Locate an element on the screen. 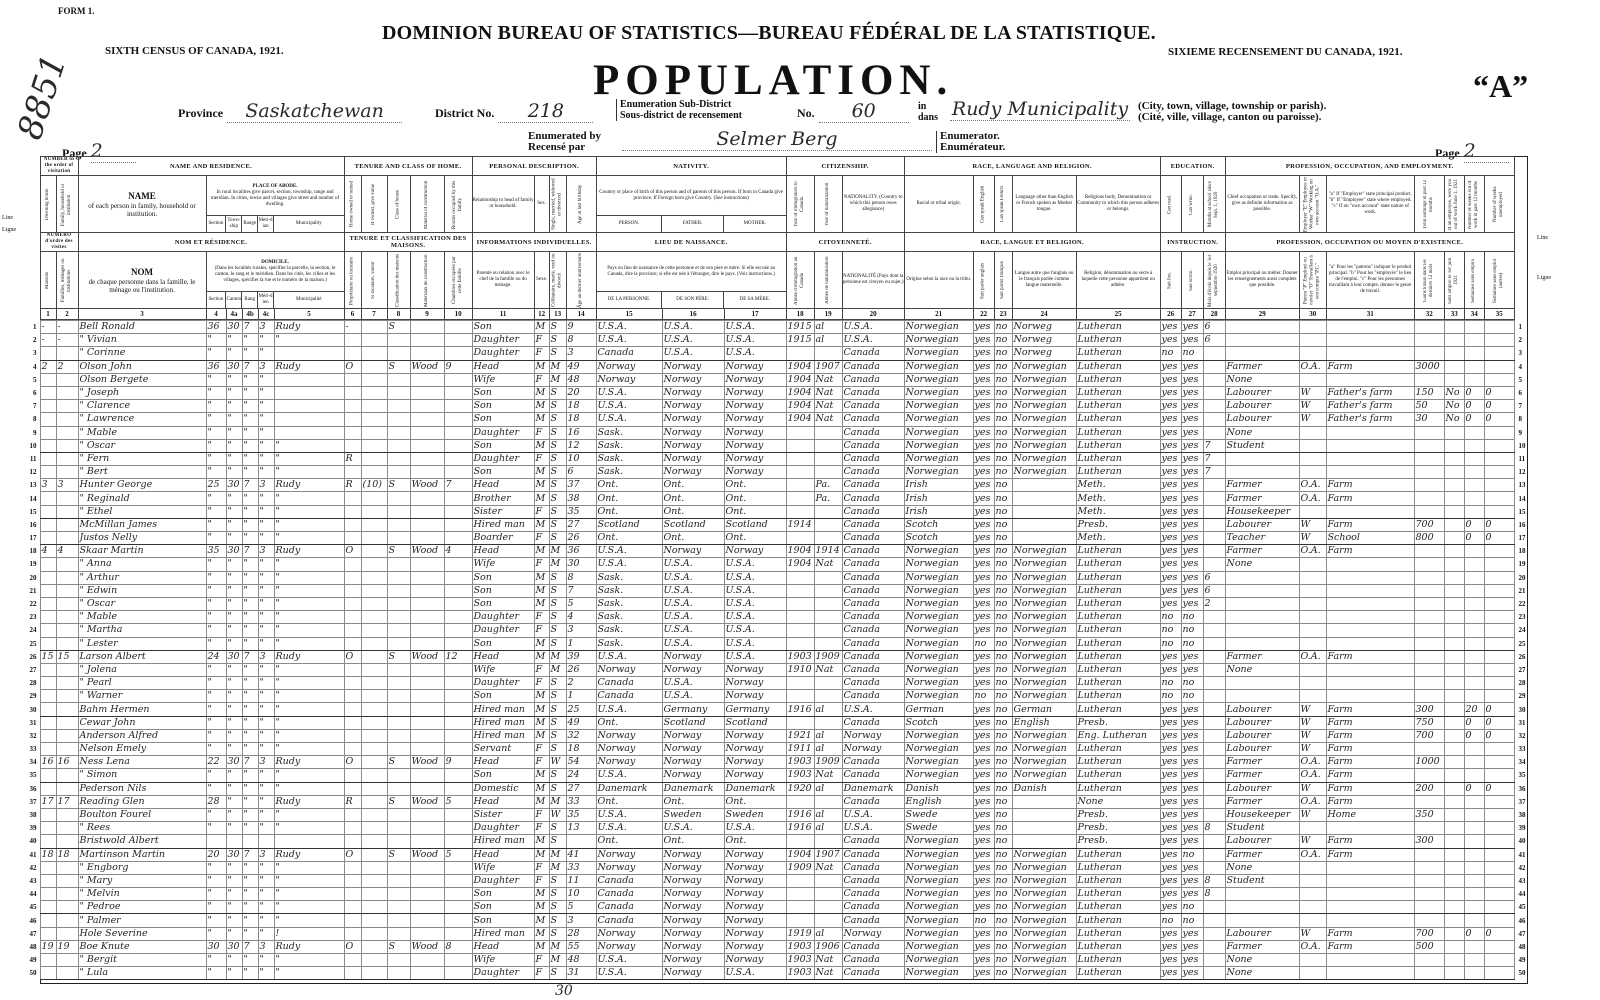 The width and height of the screenshot is (1600, 1000). cell-section: " is located at coordinates (216, 933).